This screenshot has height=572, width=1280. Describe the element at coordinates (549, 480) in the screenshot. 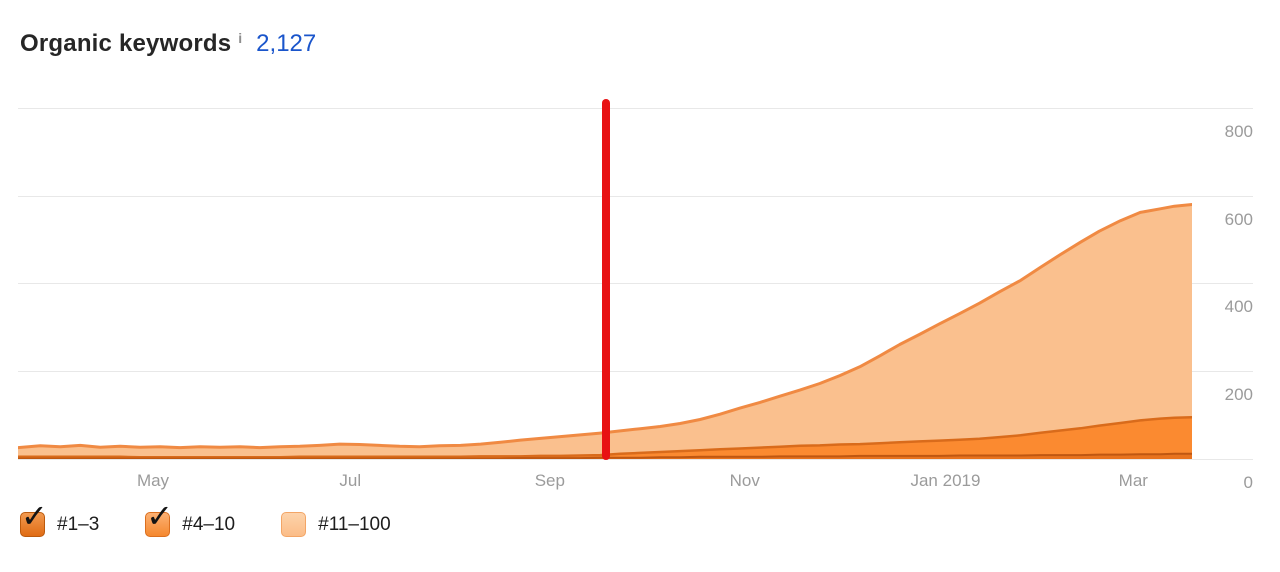

I see `x-axis-tick-label: Sep` at that location.